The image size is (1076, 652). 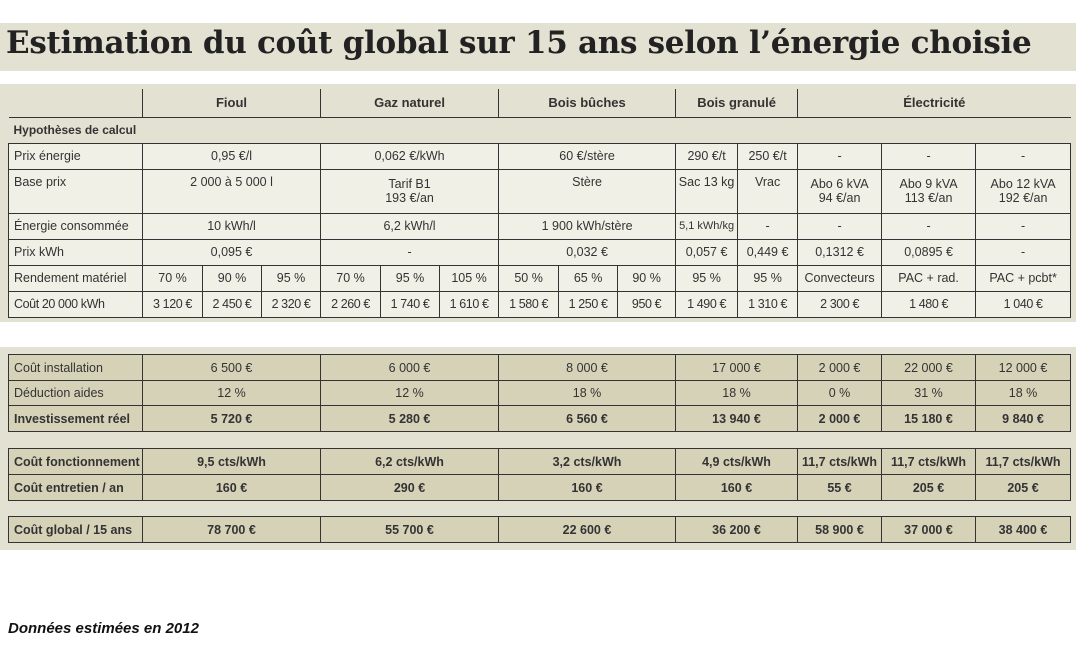 I want to click on header-empty, so click(x=75, y=103).